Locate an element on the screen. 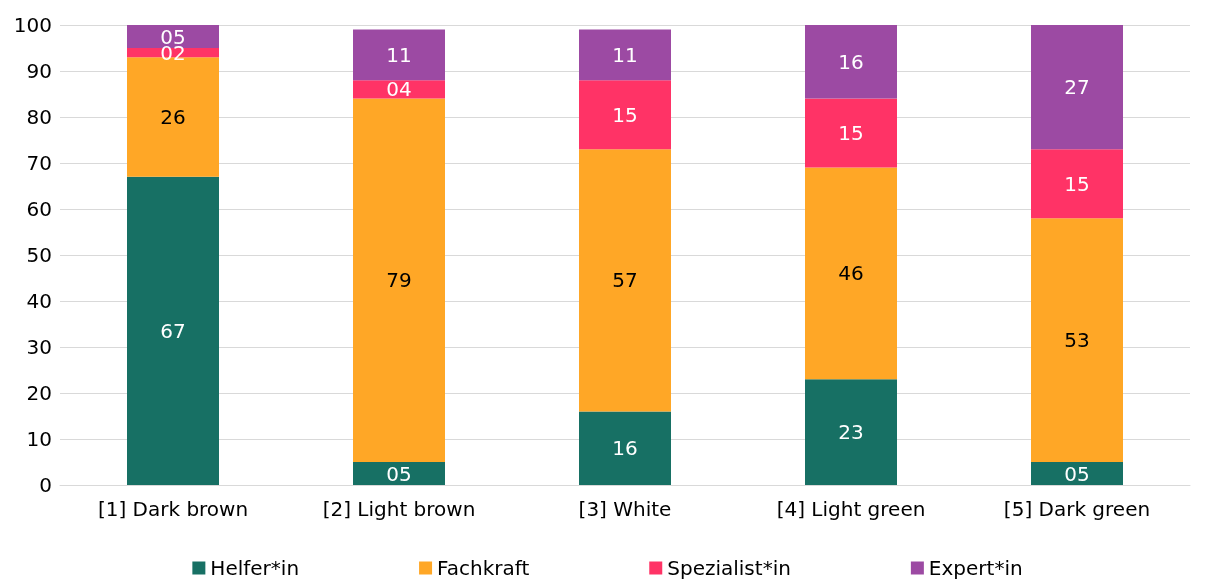 The image size is (1215, 583). data-label: 46 is located at coordinates (851, 273).